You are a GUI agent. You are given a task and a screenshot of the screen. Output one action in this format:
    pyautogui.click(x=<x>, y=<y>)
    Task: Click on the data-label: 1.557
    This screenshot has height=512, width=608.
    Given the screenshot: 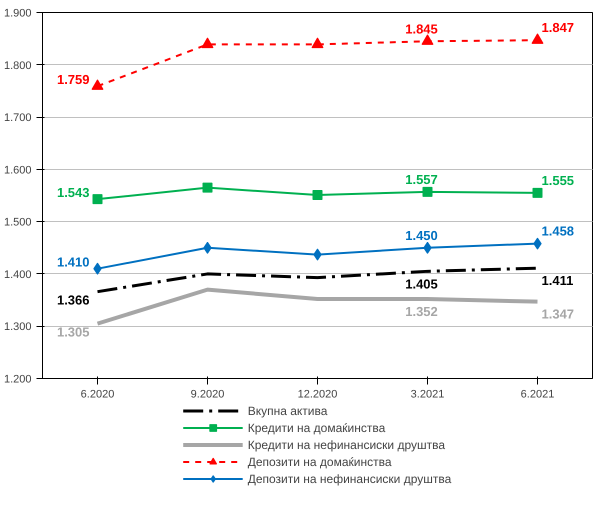 What is the action you would take?
    pyautogui.click(x=421, y=179)
    